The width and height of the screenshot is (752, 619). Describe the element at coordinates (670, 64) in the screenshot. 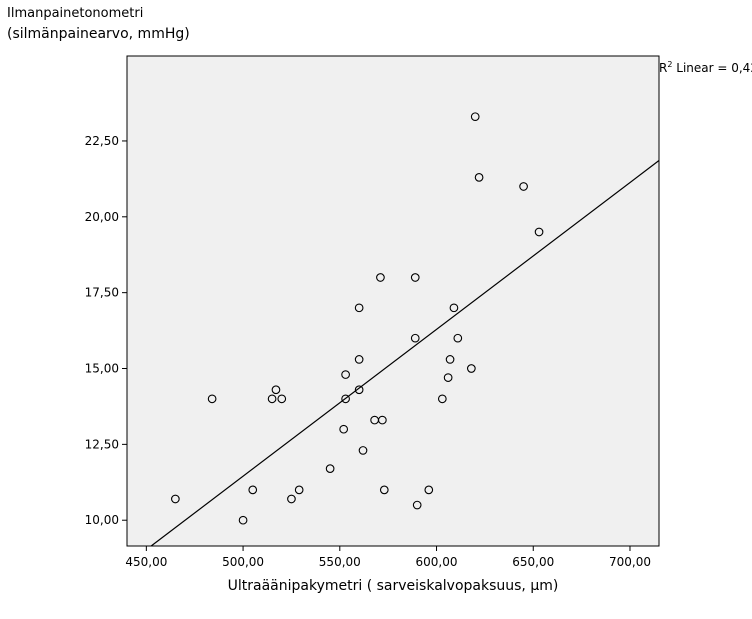

I see `r-squared-label-sup: 2` at that location.